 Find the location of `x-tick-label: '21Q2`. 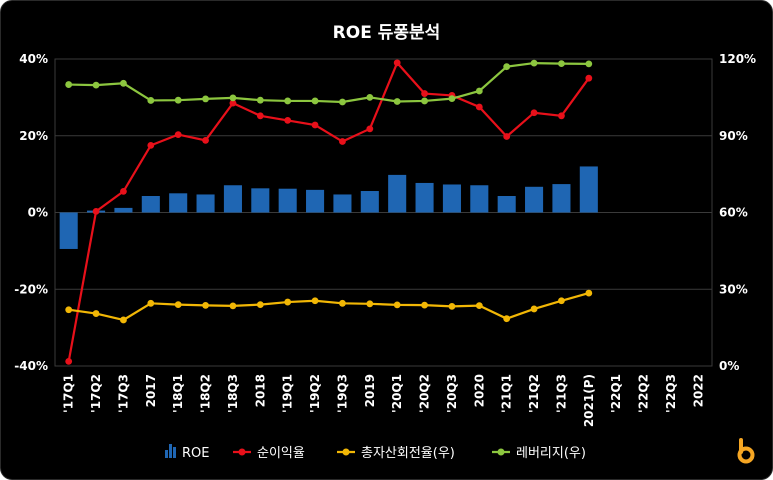

x-tick-label: '21Q2 is located at coordinates (534, 393).